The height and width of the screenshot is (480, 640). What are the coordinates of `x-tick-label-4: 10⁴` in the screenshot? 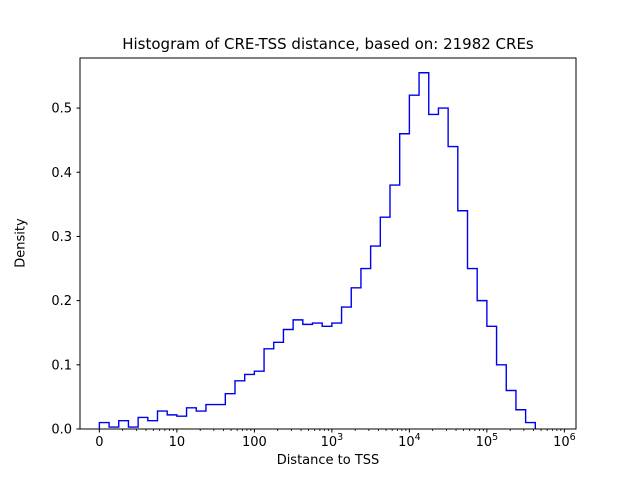 It's located at (409, 441).